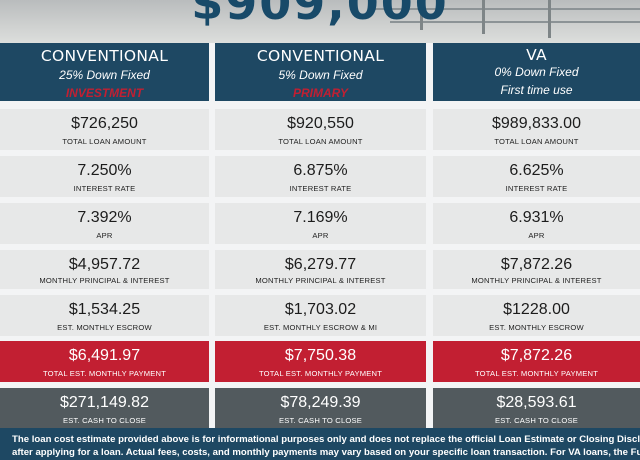 The image size is (640, 460). What do you see at coordinates (320, 93) in the screenshot?
I see `occupancy-tag: PRIMARY` at bounding box center [320, 93].